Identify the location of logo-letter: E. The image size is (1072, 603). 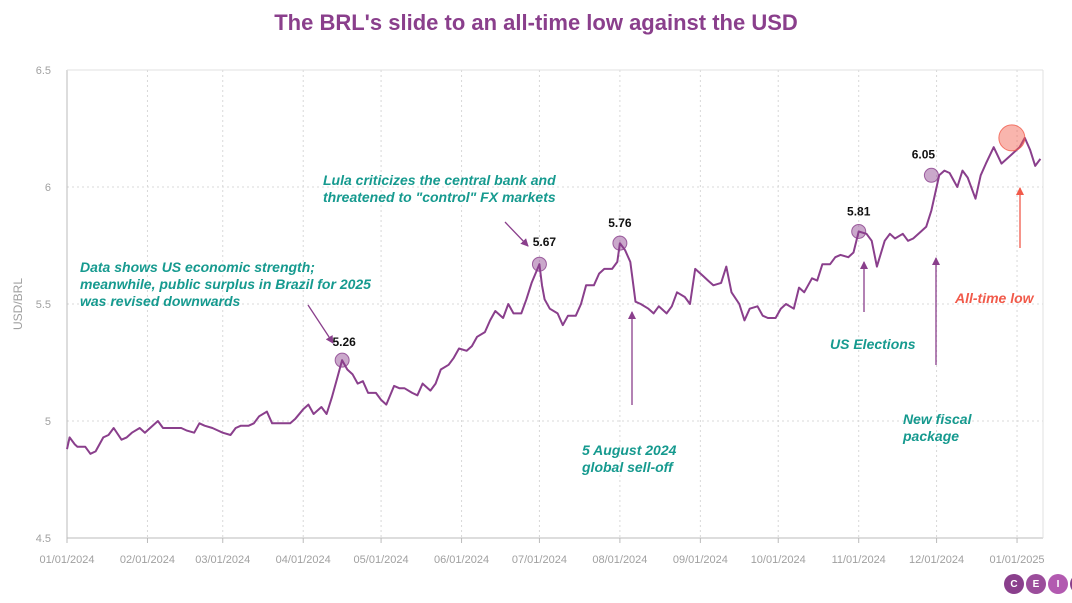
(1036, 584).